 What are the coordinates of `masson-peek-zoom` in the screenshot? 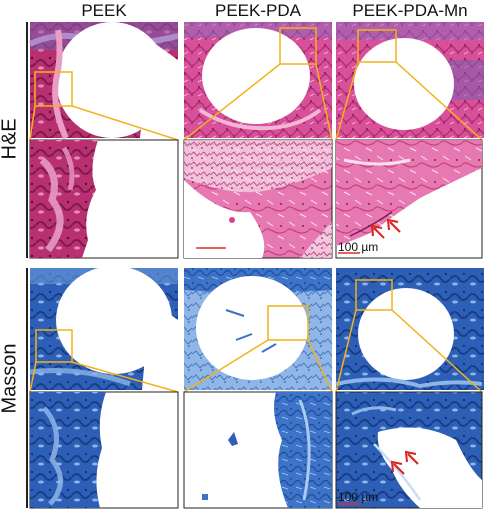 It's located at (104, 450).